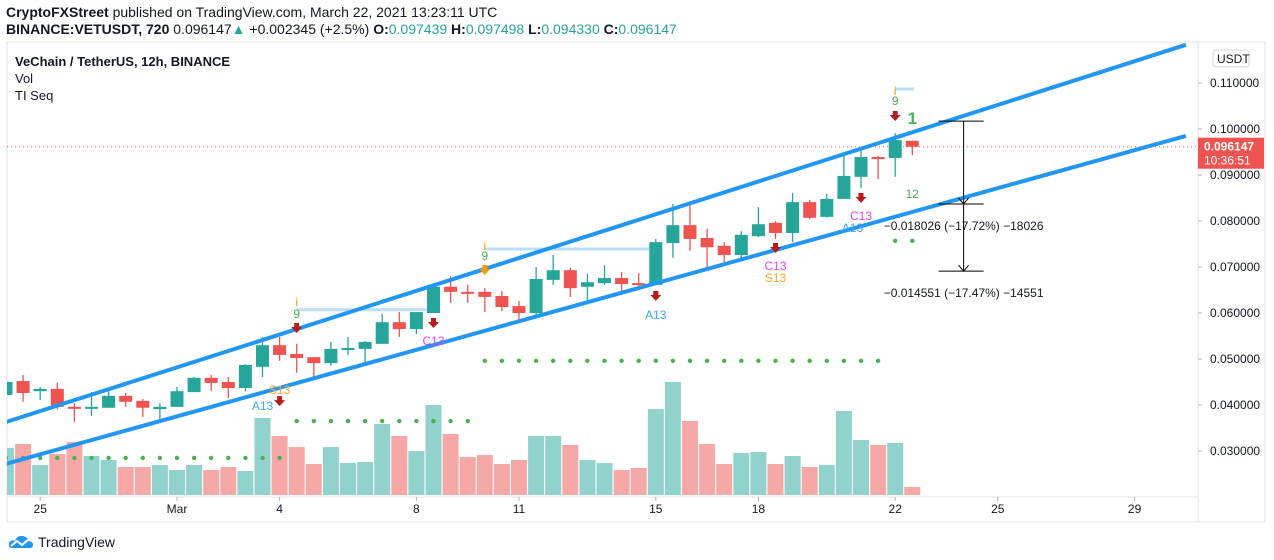 The width and height of the screenshot is (1274, 560). Describe the element at coordinates (1235, 359) in the screenshot. I see `y-tick-label: 0.050000` at that location.